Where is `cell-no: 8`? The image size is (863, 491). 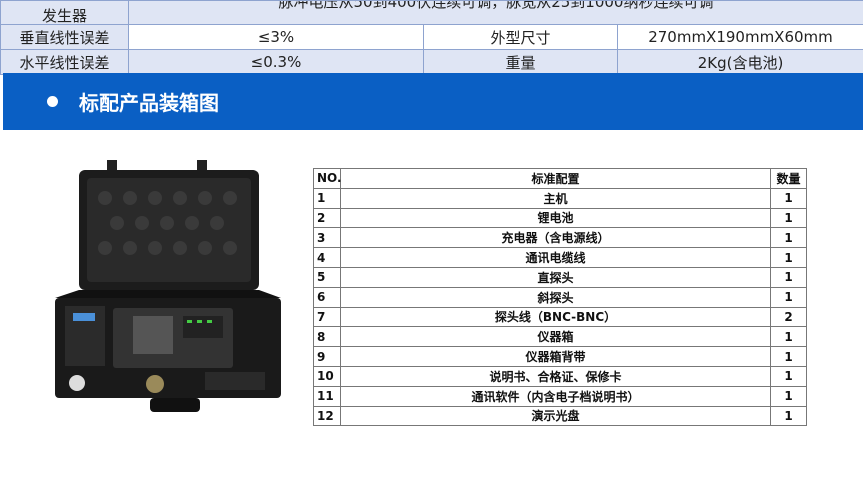 cell-no: 8 is located at coordinates (327, 337).